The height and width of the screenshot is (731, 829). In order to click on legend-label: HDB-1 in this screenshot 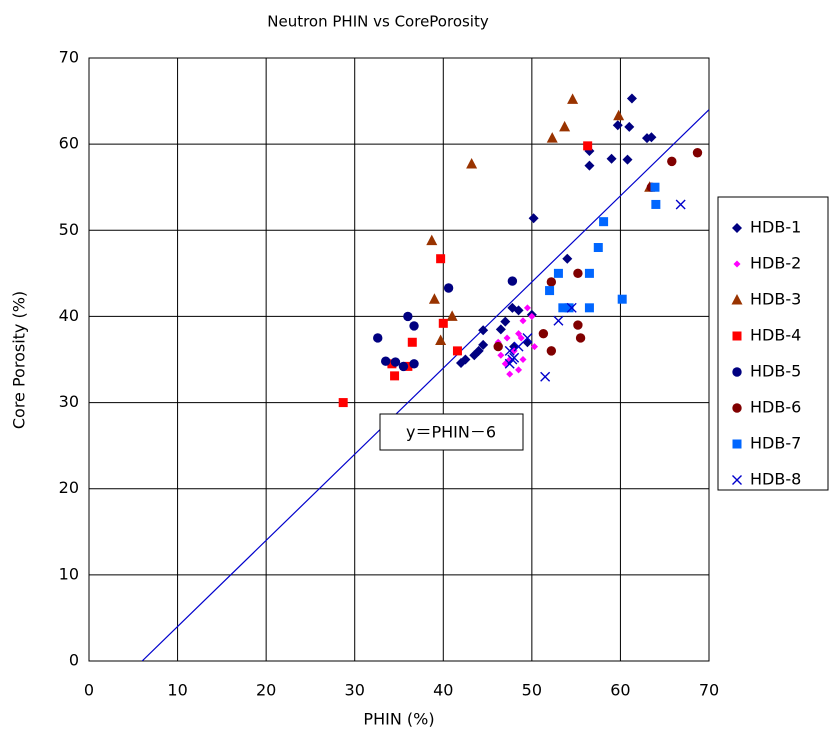, I will do `click(775, 227)`.